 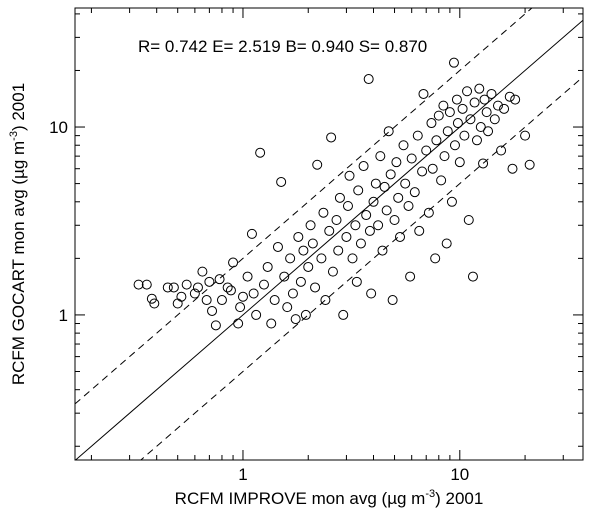 What do you see at coordinates (282, 46) in the screenshot?
I see `annotation: R= 0.742 E= 2.519 B= 0.940 S= 0.870` at bounding box center [282, 46].